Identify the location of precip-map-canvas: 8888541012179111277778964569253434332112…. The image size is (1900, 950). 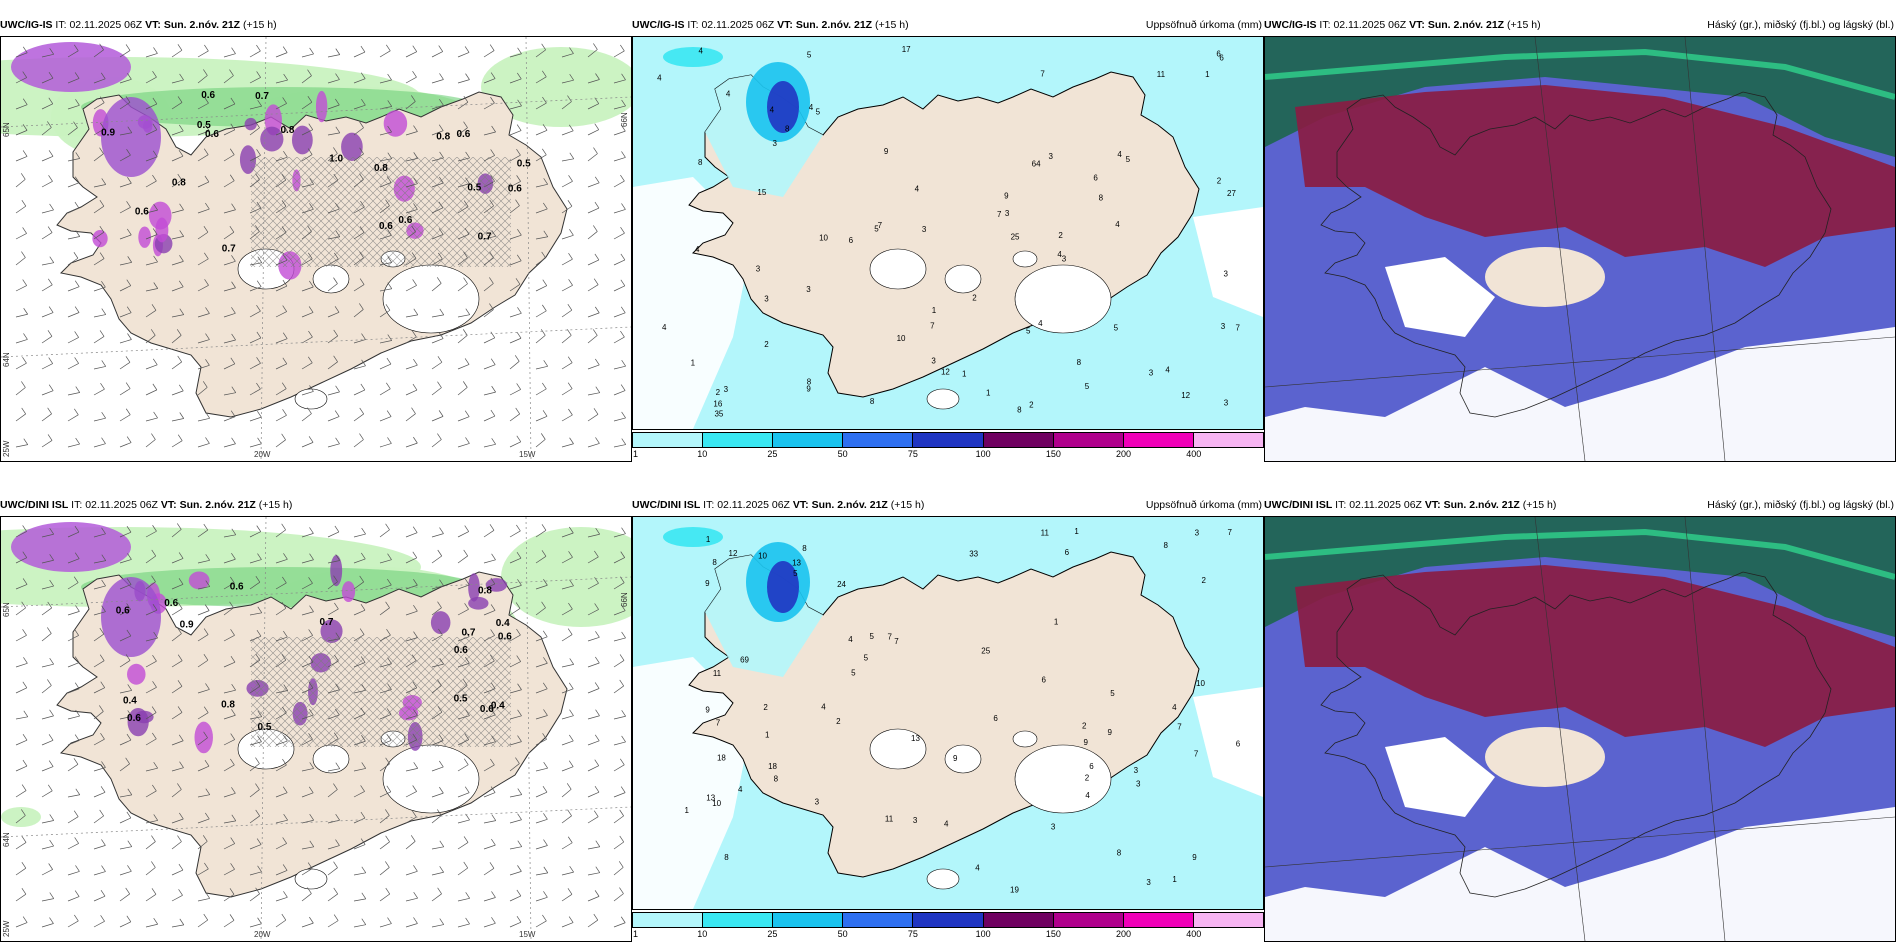
(948, 233).